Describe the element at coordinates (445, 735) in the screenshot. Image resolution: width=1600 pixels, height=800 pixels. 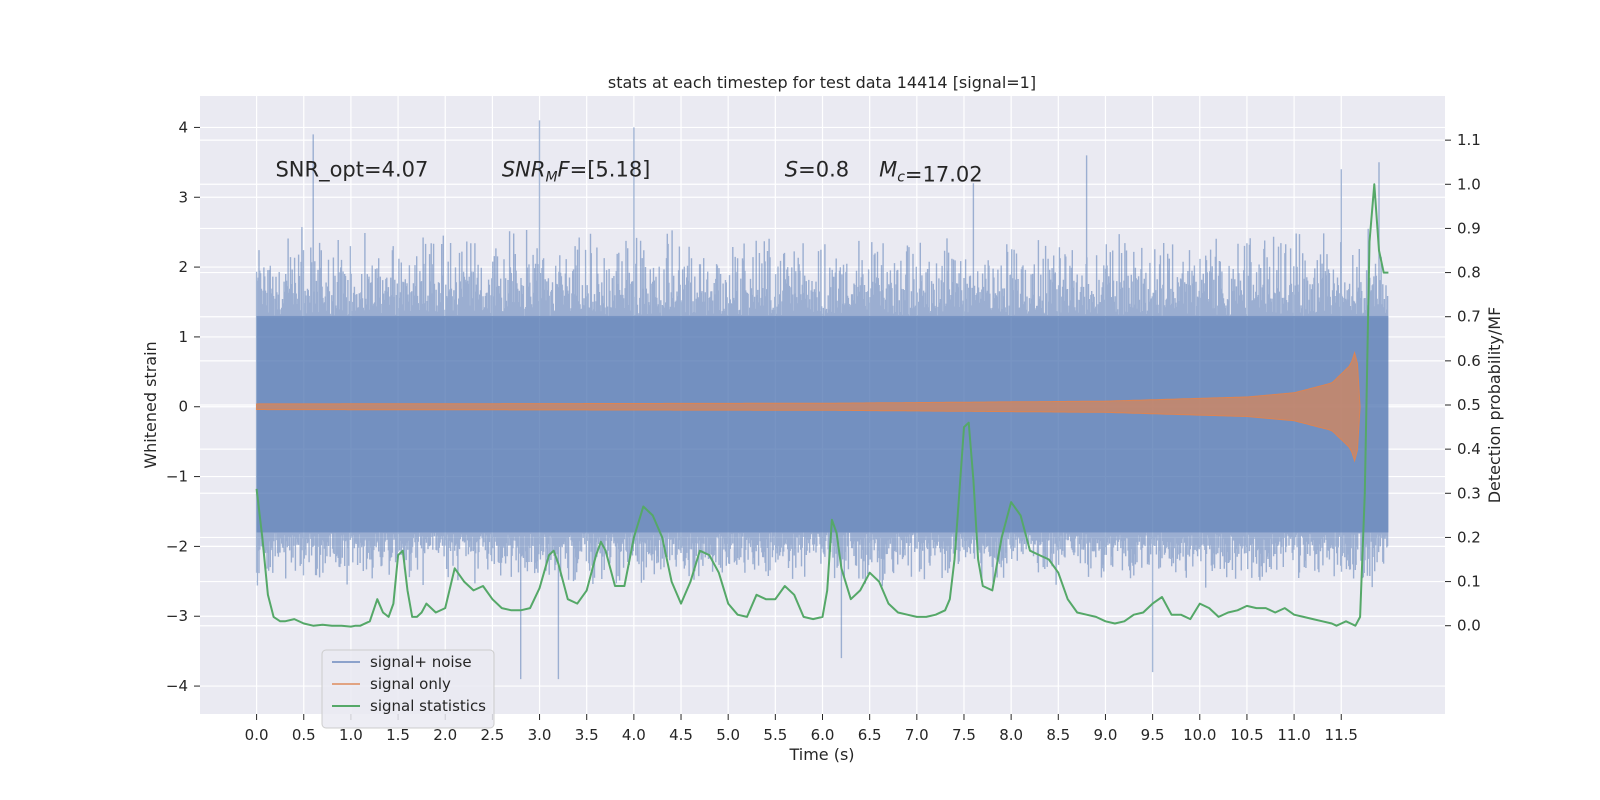
I see `x-tick-label: 2.0` at that location.